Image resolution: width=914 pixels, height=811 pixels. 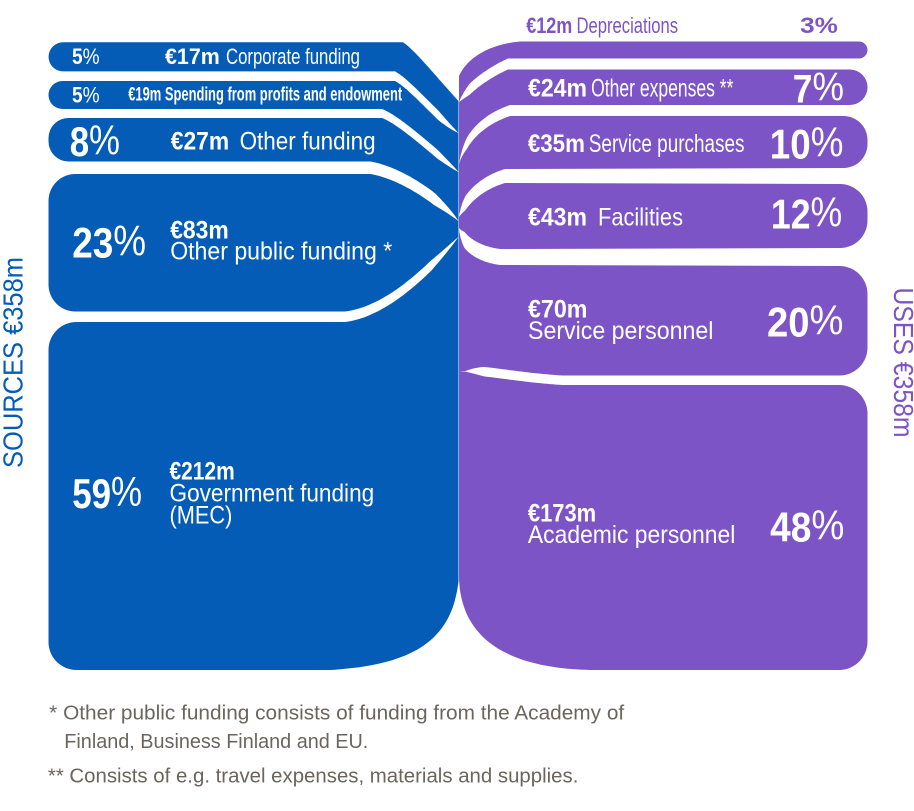 What do you see at coordinates (281, 252) in the screenshot?
I see `svg-text: Other public funding *` at bounding box center [281, 252].